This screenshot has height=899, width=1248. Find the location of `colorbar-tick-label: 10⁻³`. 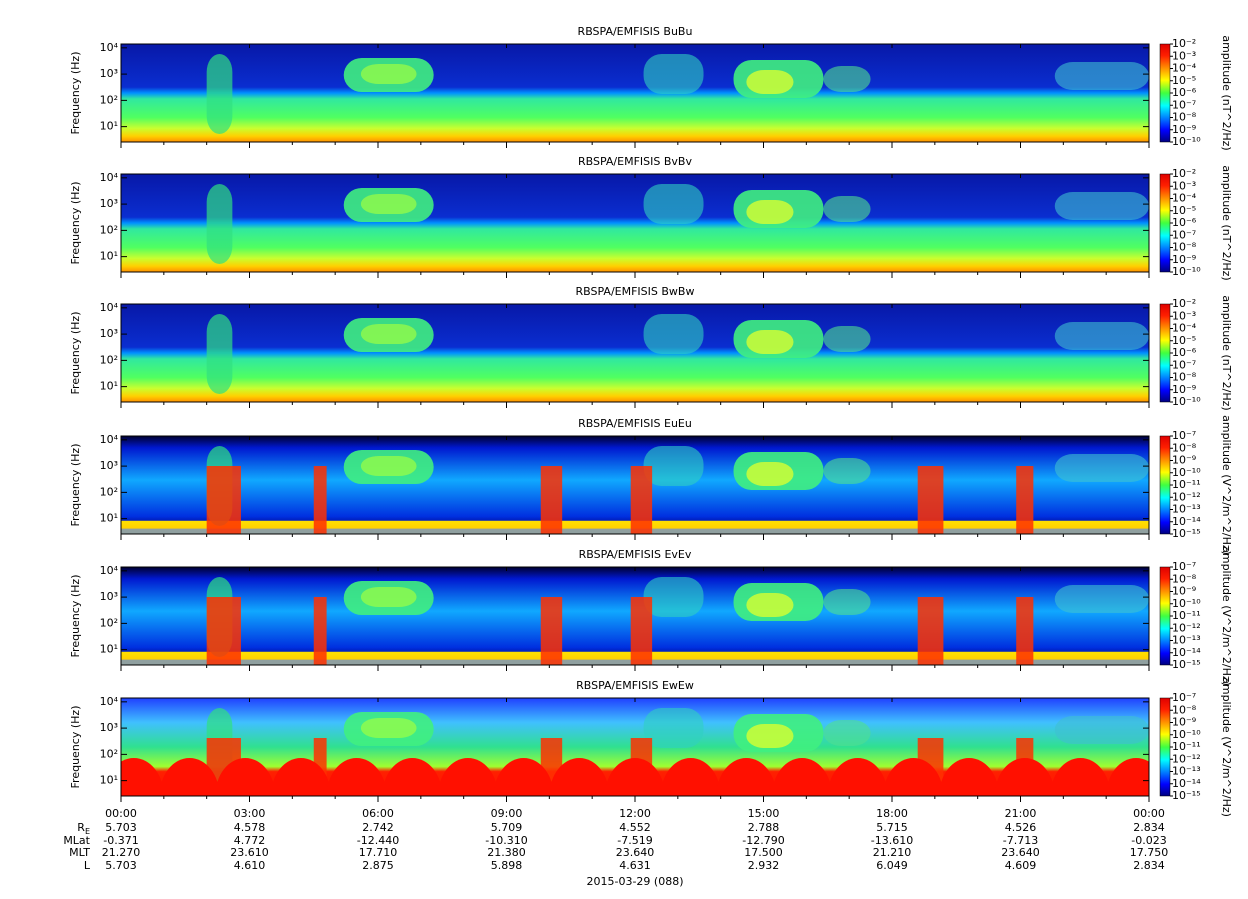

colorbar-tick-label: 10⁻³ is located at coordinates (1184, 185).